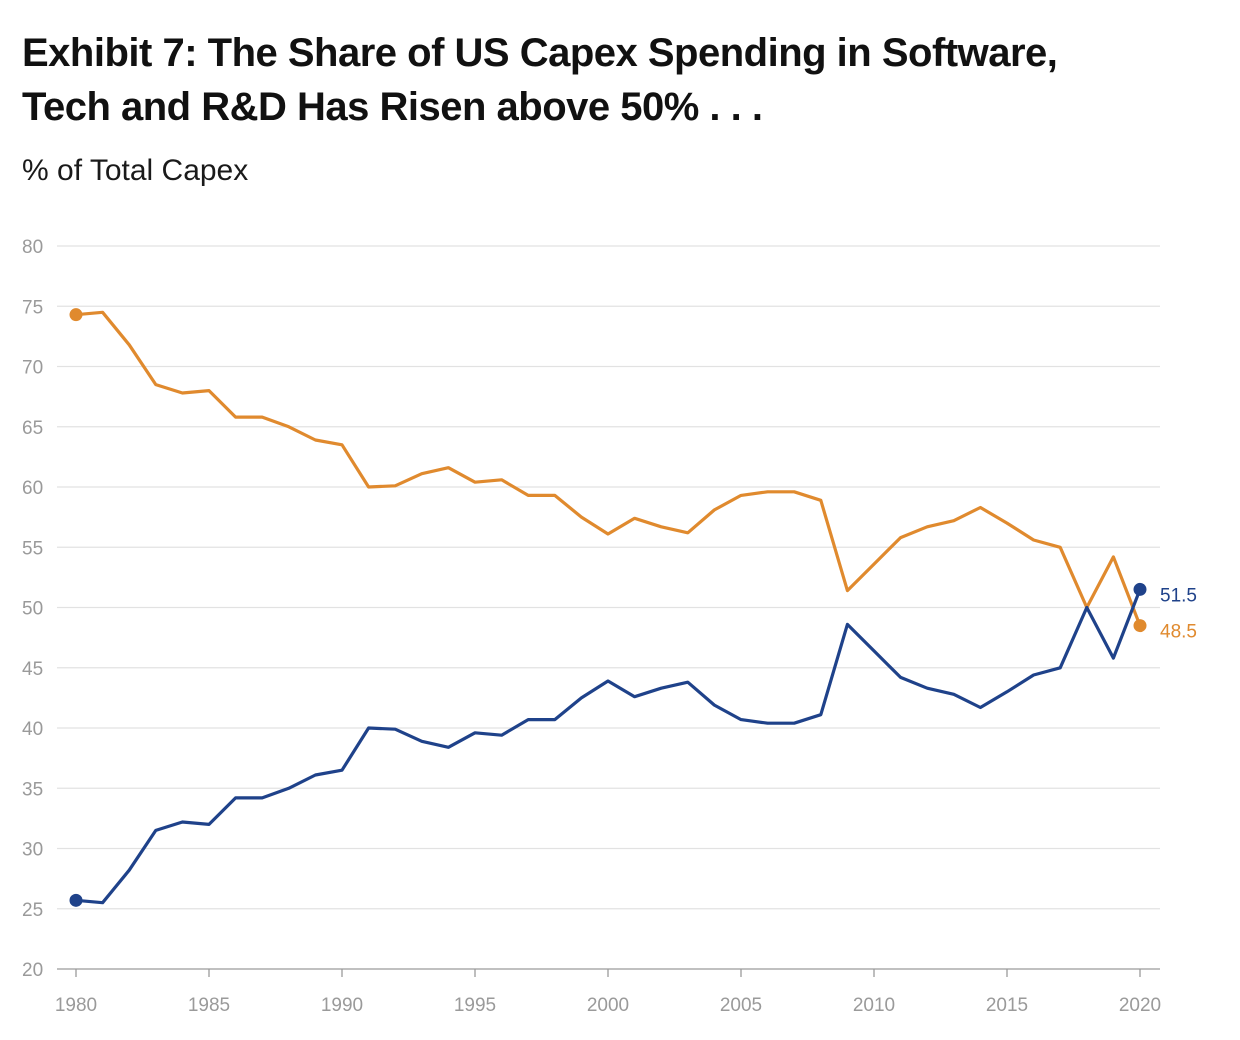 The width and height of the screenshot is (1240, 1040). I want to click on series-0-start-point, so click(76, 315).